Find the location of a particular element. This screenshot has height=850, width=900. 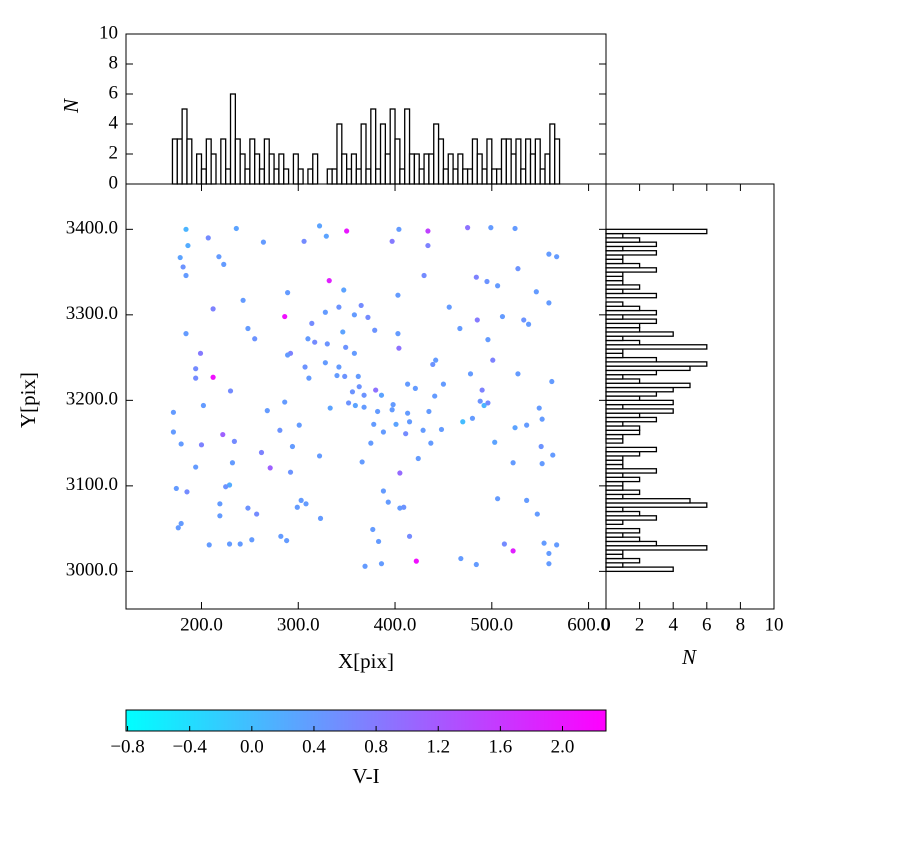

top-hist-label: N is located at coordinates (71, 106).